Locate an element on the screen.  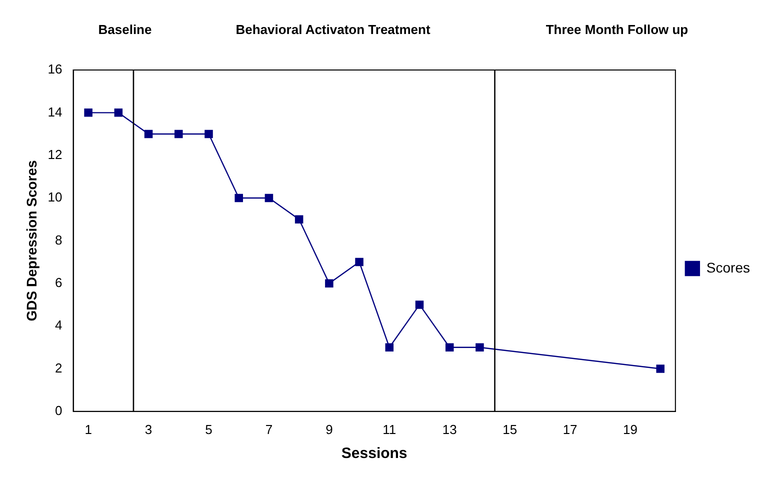
y-tick-label: 6 is located at coordinates (58, 282).